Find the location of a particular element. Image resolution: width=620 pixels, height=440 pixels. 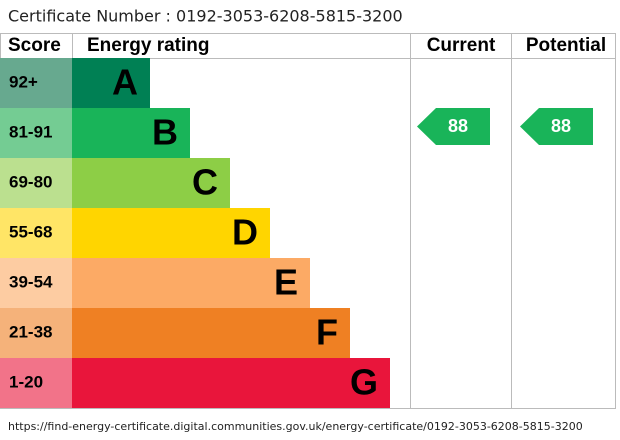

band-letter: B is located at coordinates (165, 132).